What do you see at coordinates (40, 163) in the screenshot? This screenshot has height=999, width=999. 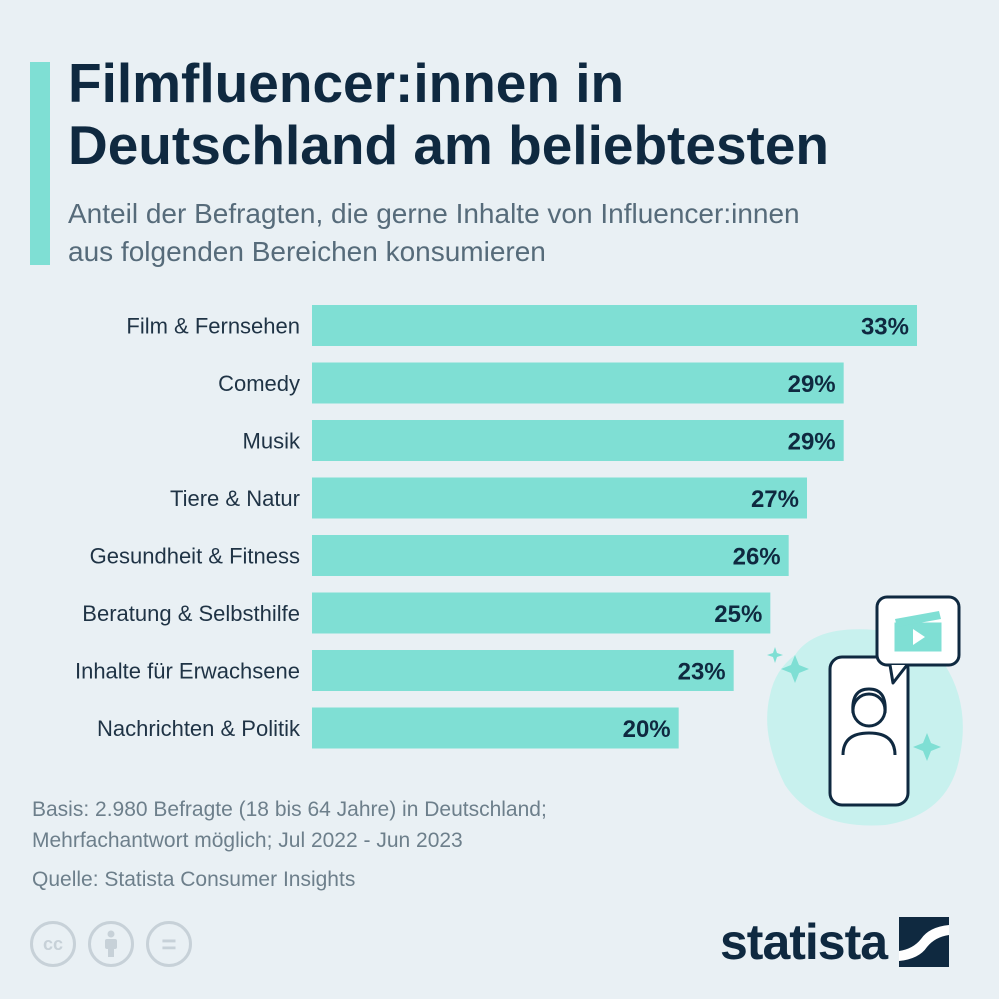 I see `accent-bar` at bounding box center [40, 163].